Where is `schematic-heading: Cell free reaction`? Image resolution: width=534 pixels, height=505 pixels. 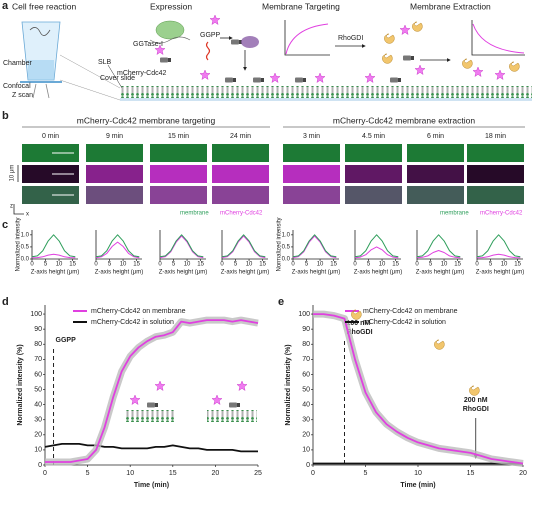
schematic-heading: Cell free reaction is located at coordinates (44, 6).